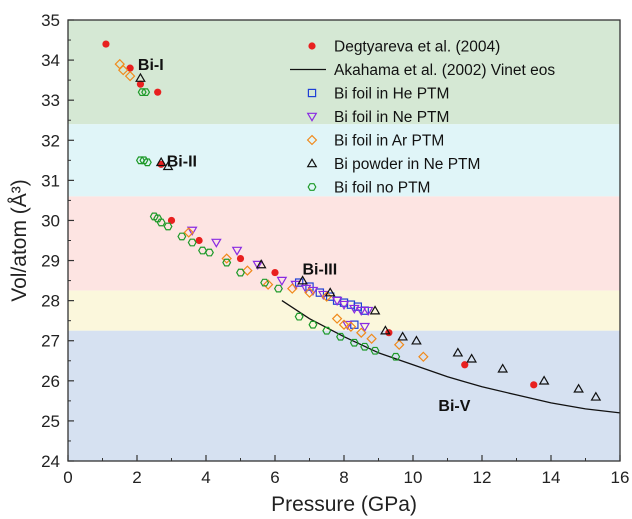 This screenshot has height=519, width=632. Describe the element at coordinates (205, 477) in the screenshot. I see `x-tick-label: 4` at that location.